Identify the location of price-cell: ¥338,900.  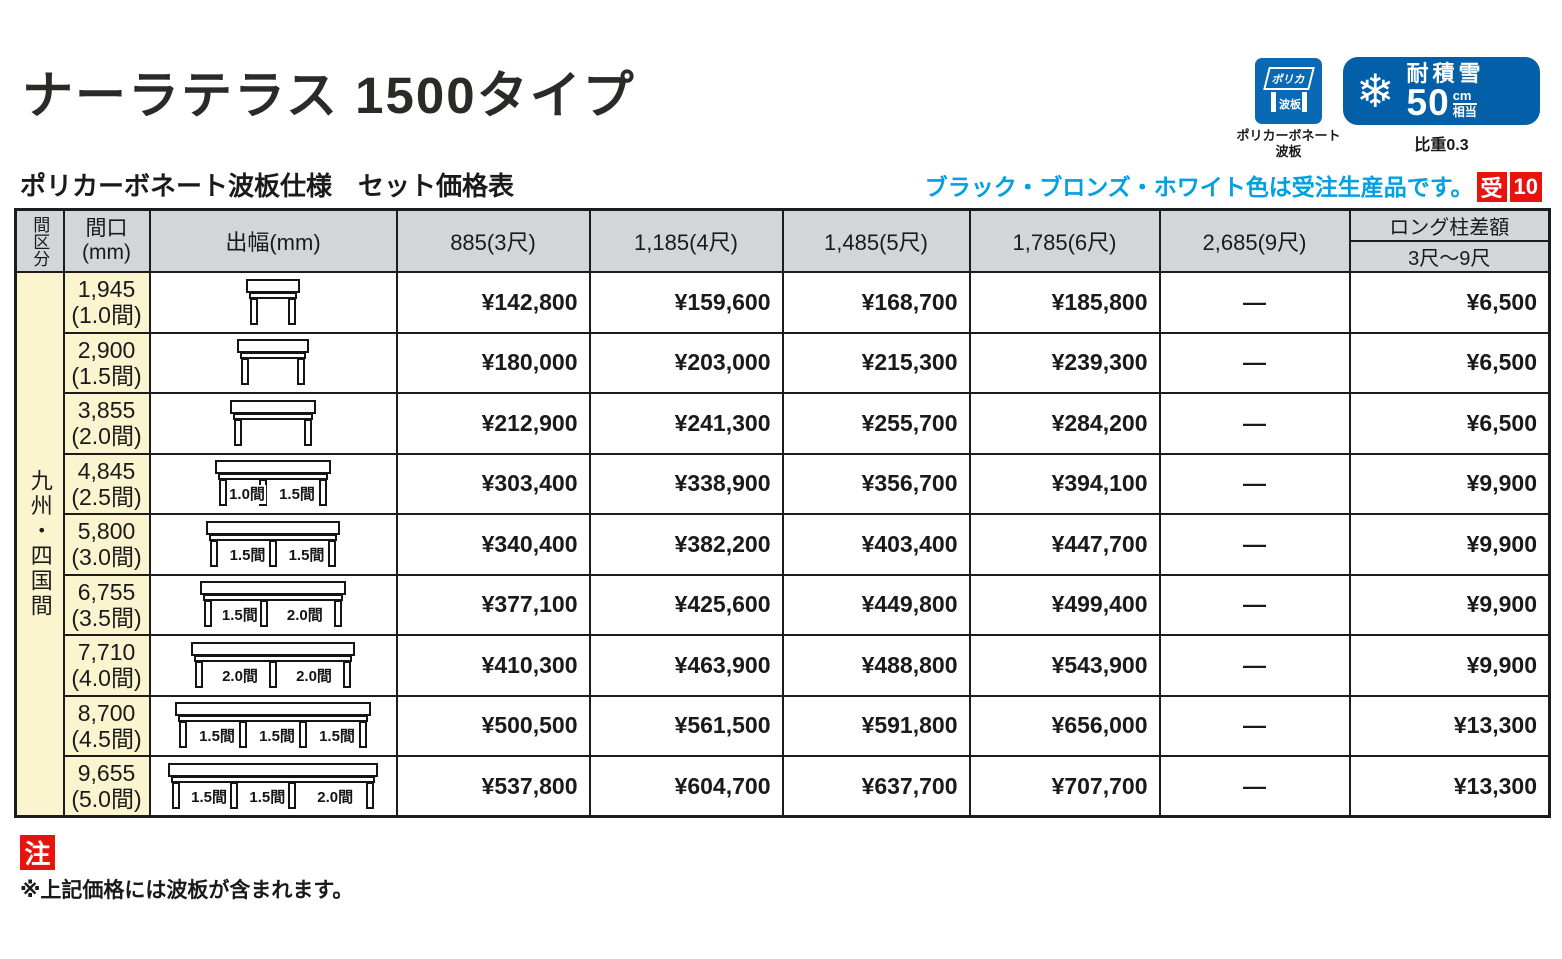
(686, 483).